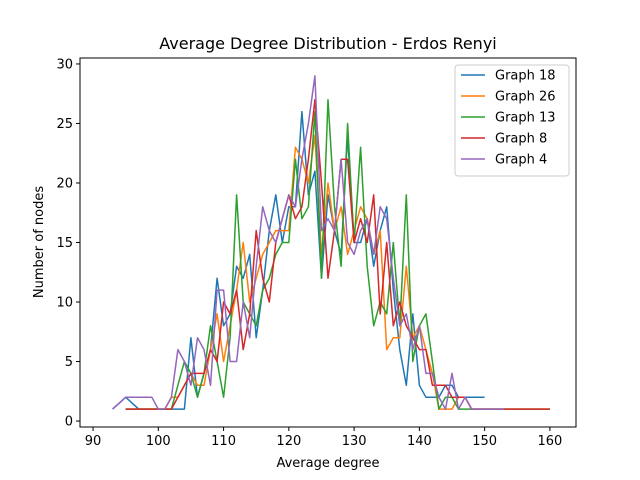  What do you see at coordinates (323, 438) in the screenshot?
I see `x-axis: 90 100 110 120 130 140 150 160` at bounding box center [323, 438].